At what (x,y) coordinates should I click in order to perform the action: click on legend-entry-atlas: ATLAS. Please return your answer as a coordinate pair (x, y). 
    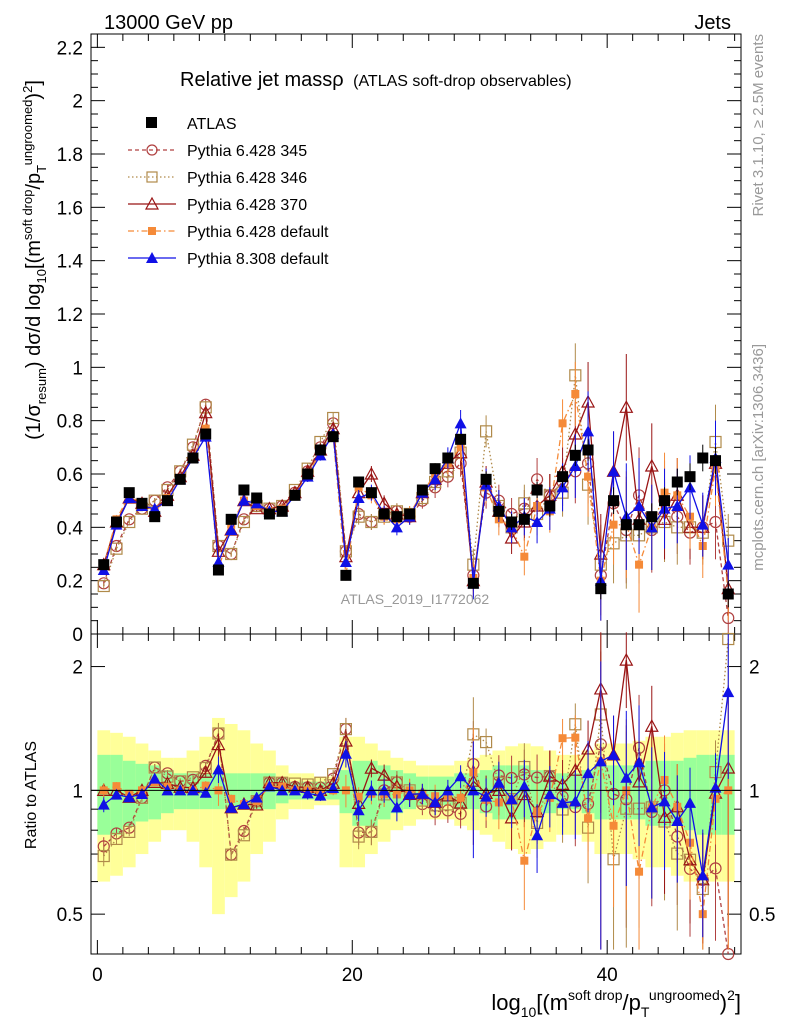
    Looking at the image, I should click on (191, 124).